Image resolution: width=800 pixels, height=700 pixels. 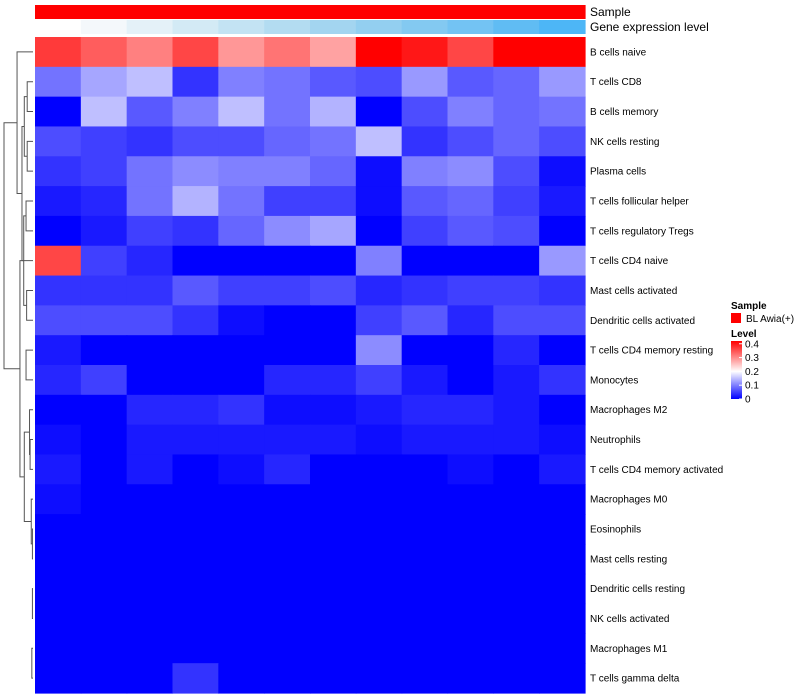 What do you see at coordinates (637, 589) in the screenshot?
I see `row-label: Dendritic cells resting` at bounding box center [637, 589].